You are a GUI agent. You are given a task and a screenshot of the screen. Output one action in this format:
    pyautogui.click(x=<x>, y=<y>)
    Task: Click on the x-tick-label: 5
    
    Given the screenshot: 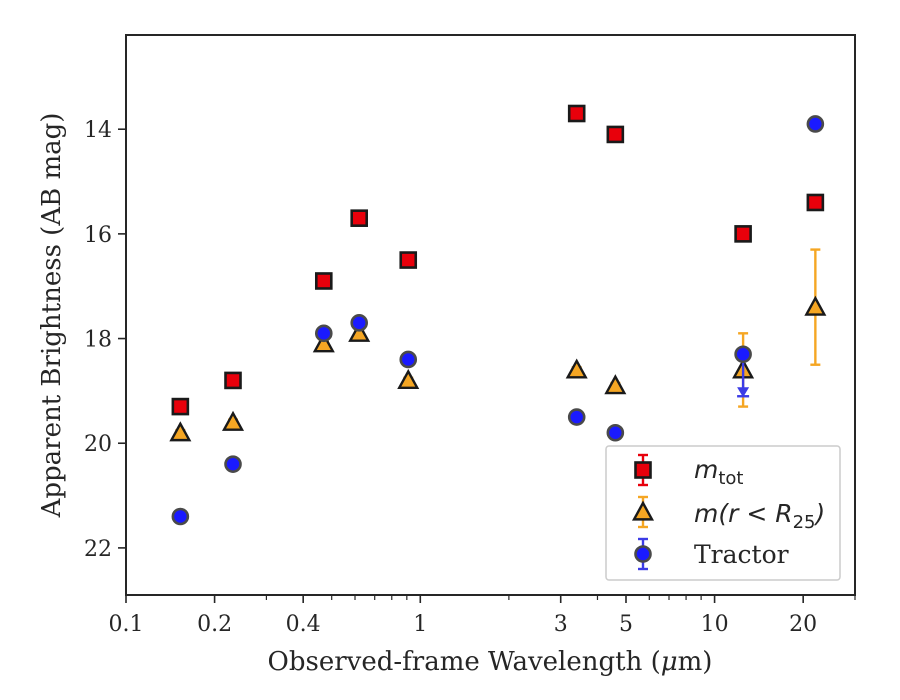 What is the action you would take?
    pyautogui.click(x=626, y=624)
    